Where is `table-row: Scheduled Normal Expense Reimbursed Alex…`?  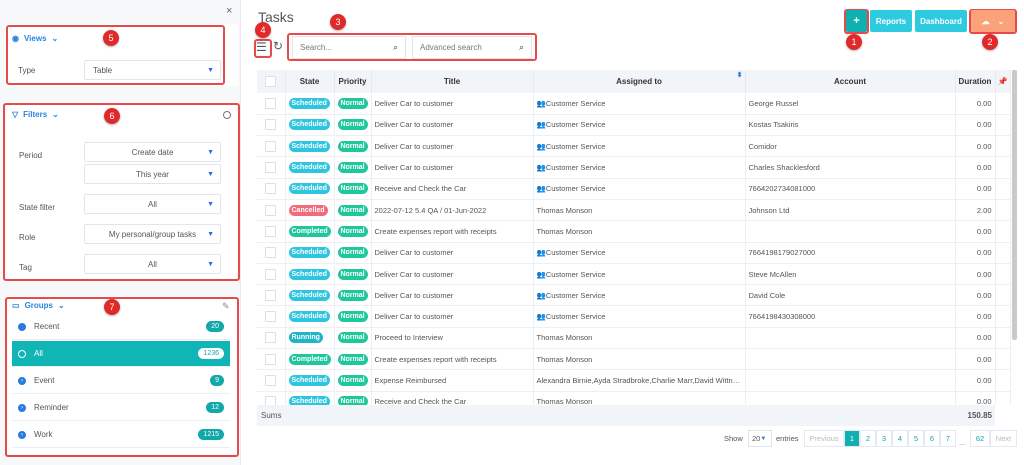
table-row: Scheduled Normal Expense Reimbursed Alex… is located at coordinates (634, 380).